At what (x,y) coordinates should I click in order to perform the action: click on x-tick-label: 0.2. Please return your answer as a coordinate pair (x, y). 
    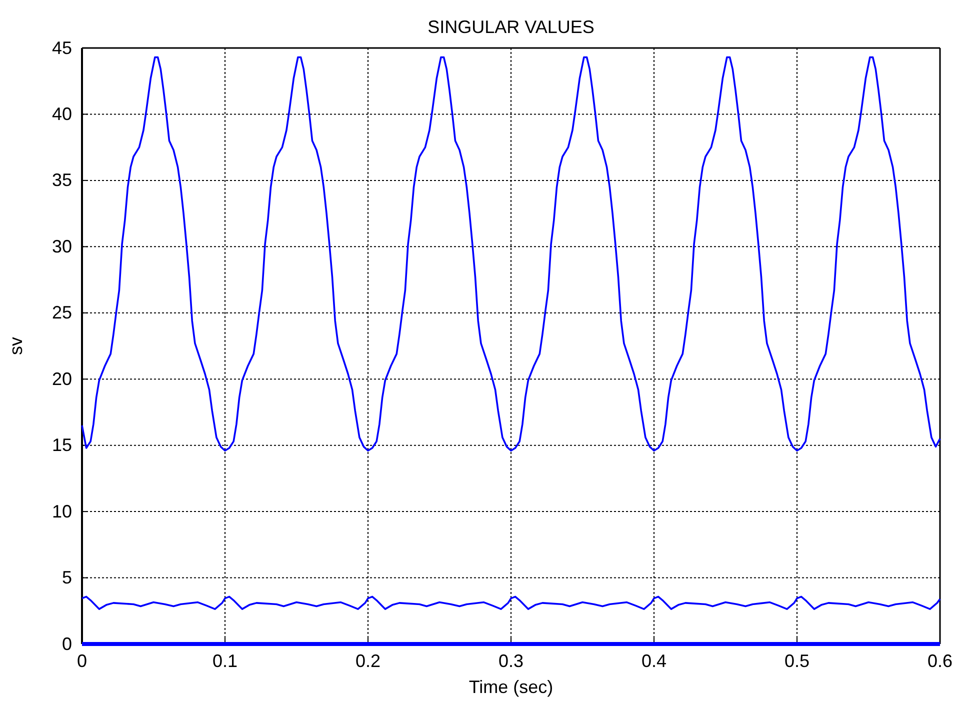
    Looking at the image, I should click on (368, 660).